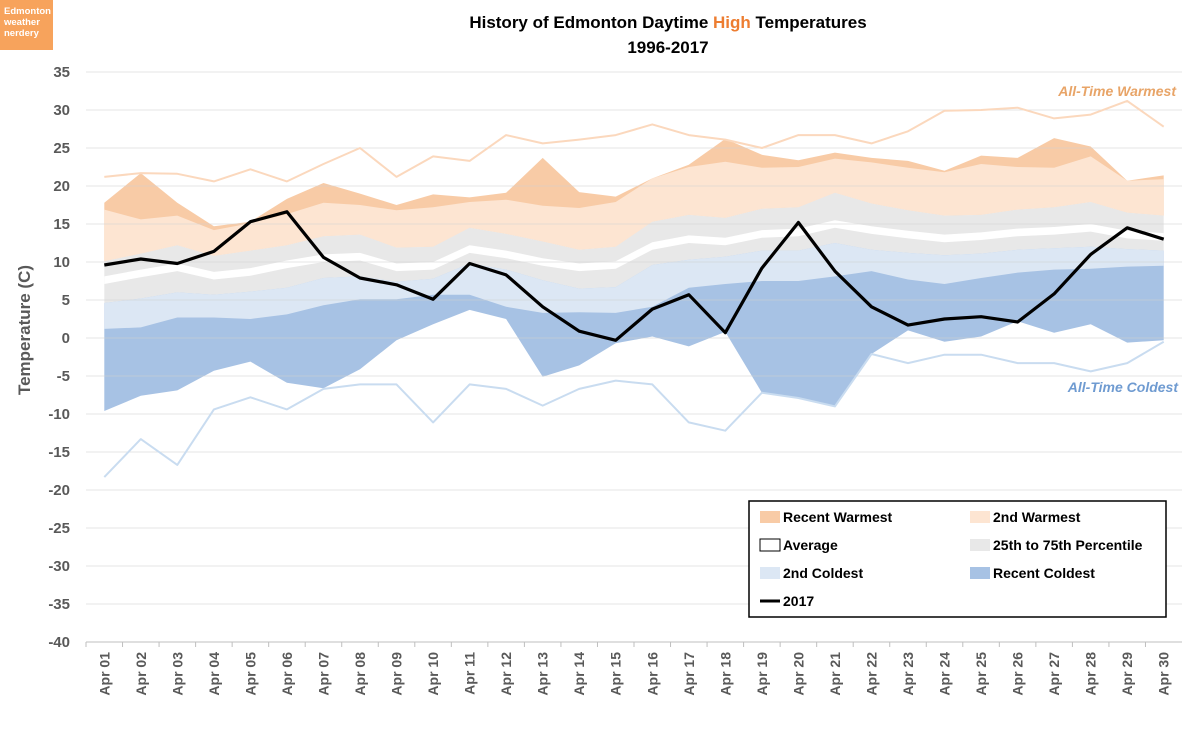  What do you see at coordinates (177, 674) in the screenshot?
I see `x-tick-label: Apr 03` at bounding box center [177, 674].